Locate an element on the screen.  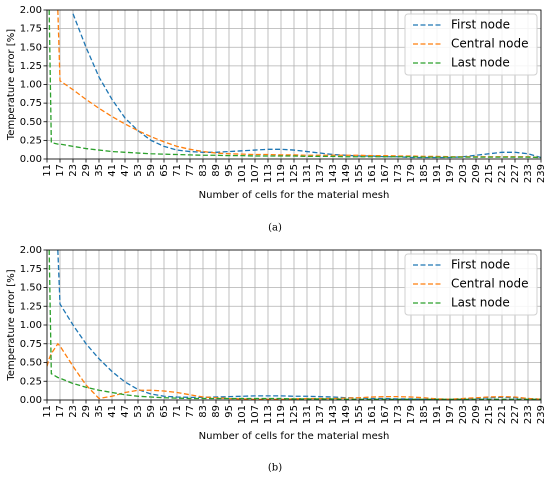
x-tick-label: 221 is located at coordinates (502, 173).